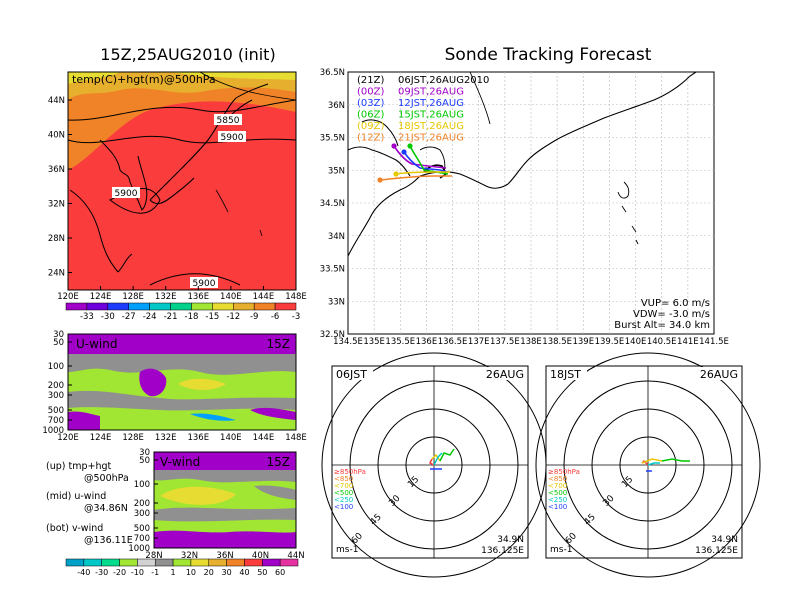  Describe the element at coordinates (144, 453) in the screenshot. I see `pressure-tick-label: 30` at that location.